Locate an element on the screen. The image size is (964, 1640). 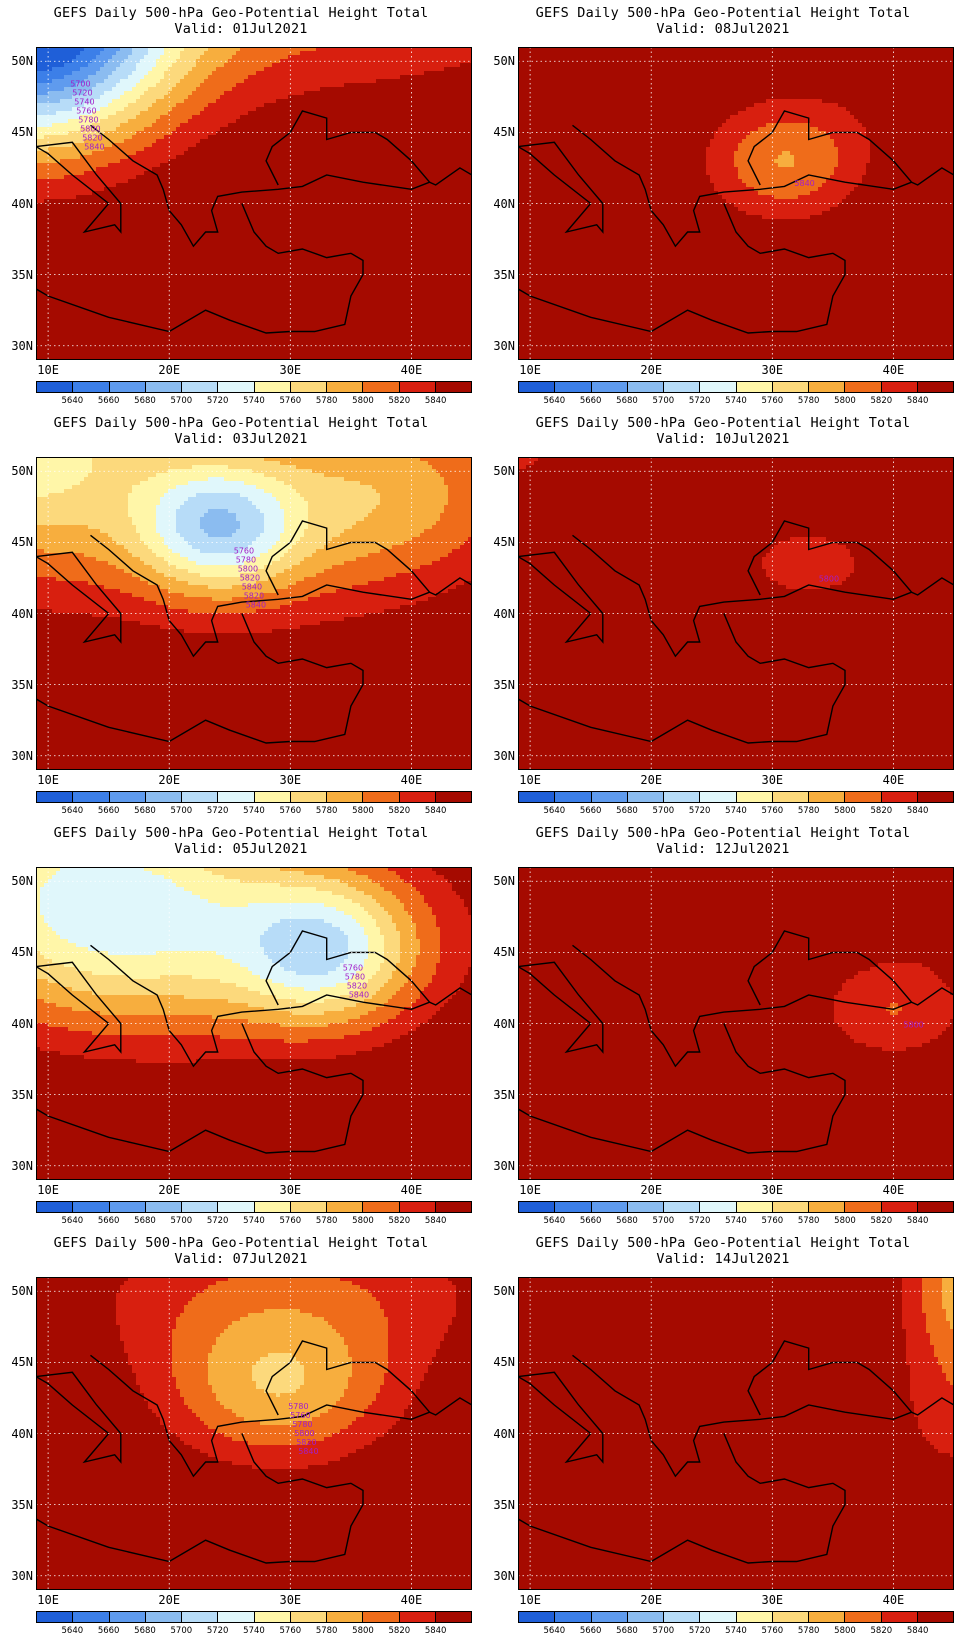
panel-valid-date: Valid: 10Jul2021 is located at coordinates (723, 439).